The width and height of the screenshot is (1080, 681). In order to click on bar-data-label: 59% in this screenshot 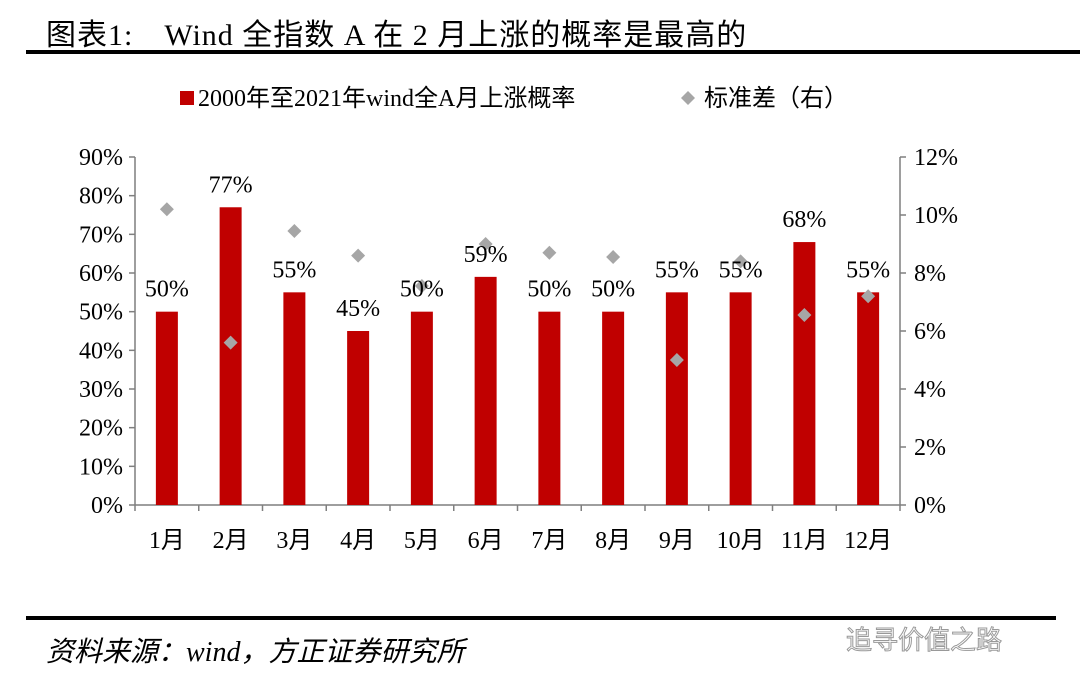, I will do `click(486, 255)`.